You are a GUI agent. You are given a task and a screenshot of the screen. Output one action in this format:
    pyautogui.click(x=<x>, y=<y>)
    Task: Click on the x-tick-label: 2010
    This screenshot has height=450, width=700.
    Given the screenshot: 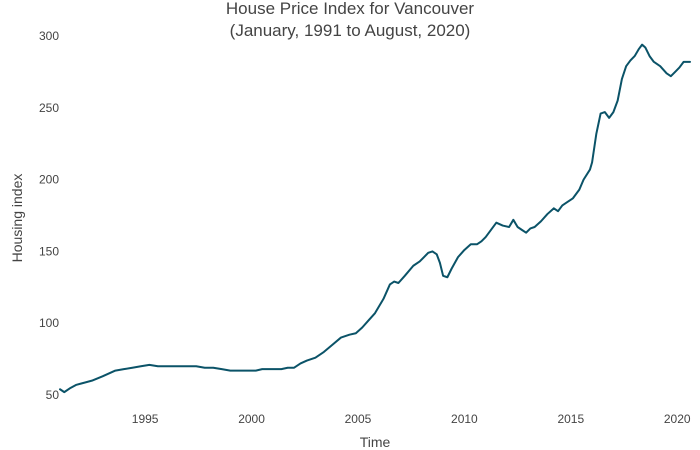 What is the action you would take?
    pyautogui.click(x=464, y=419)
    